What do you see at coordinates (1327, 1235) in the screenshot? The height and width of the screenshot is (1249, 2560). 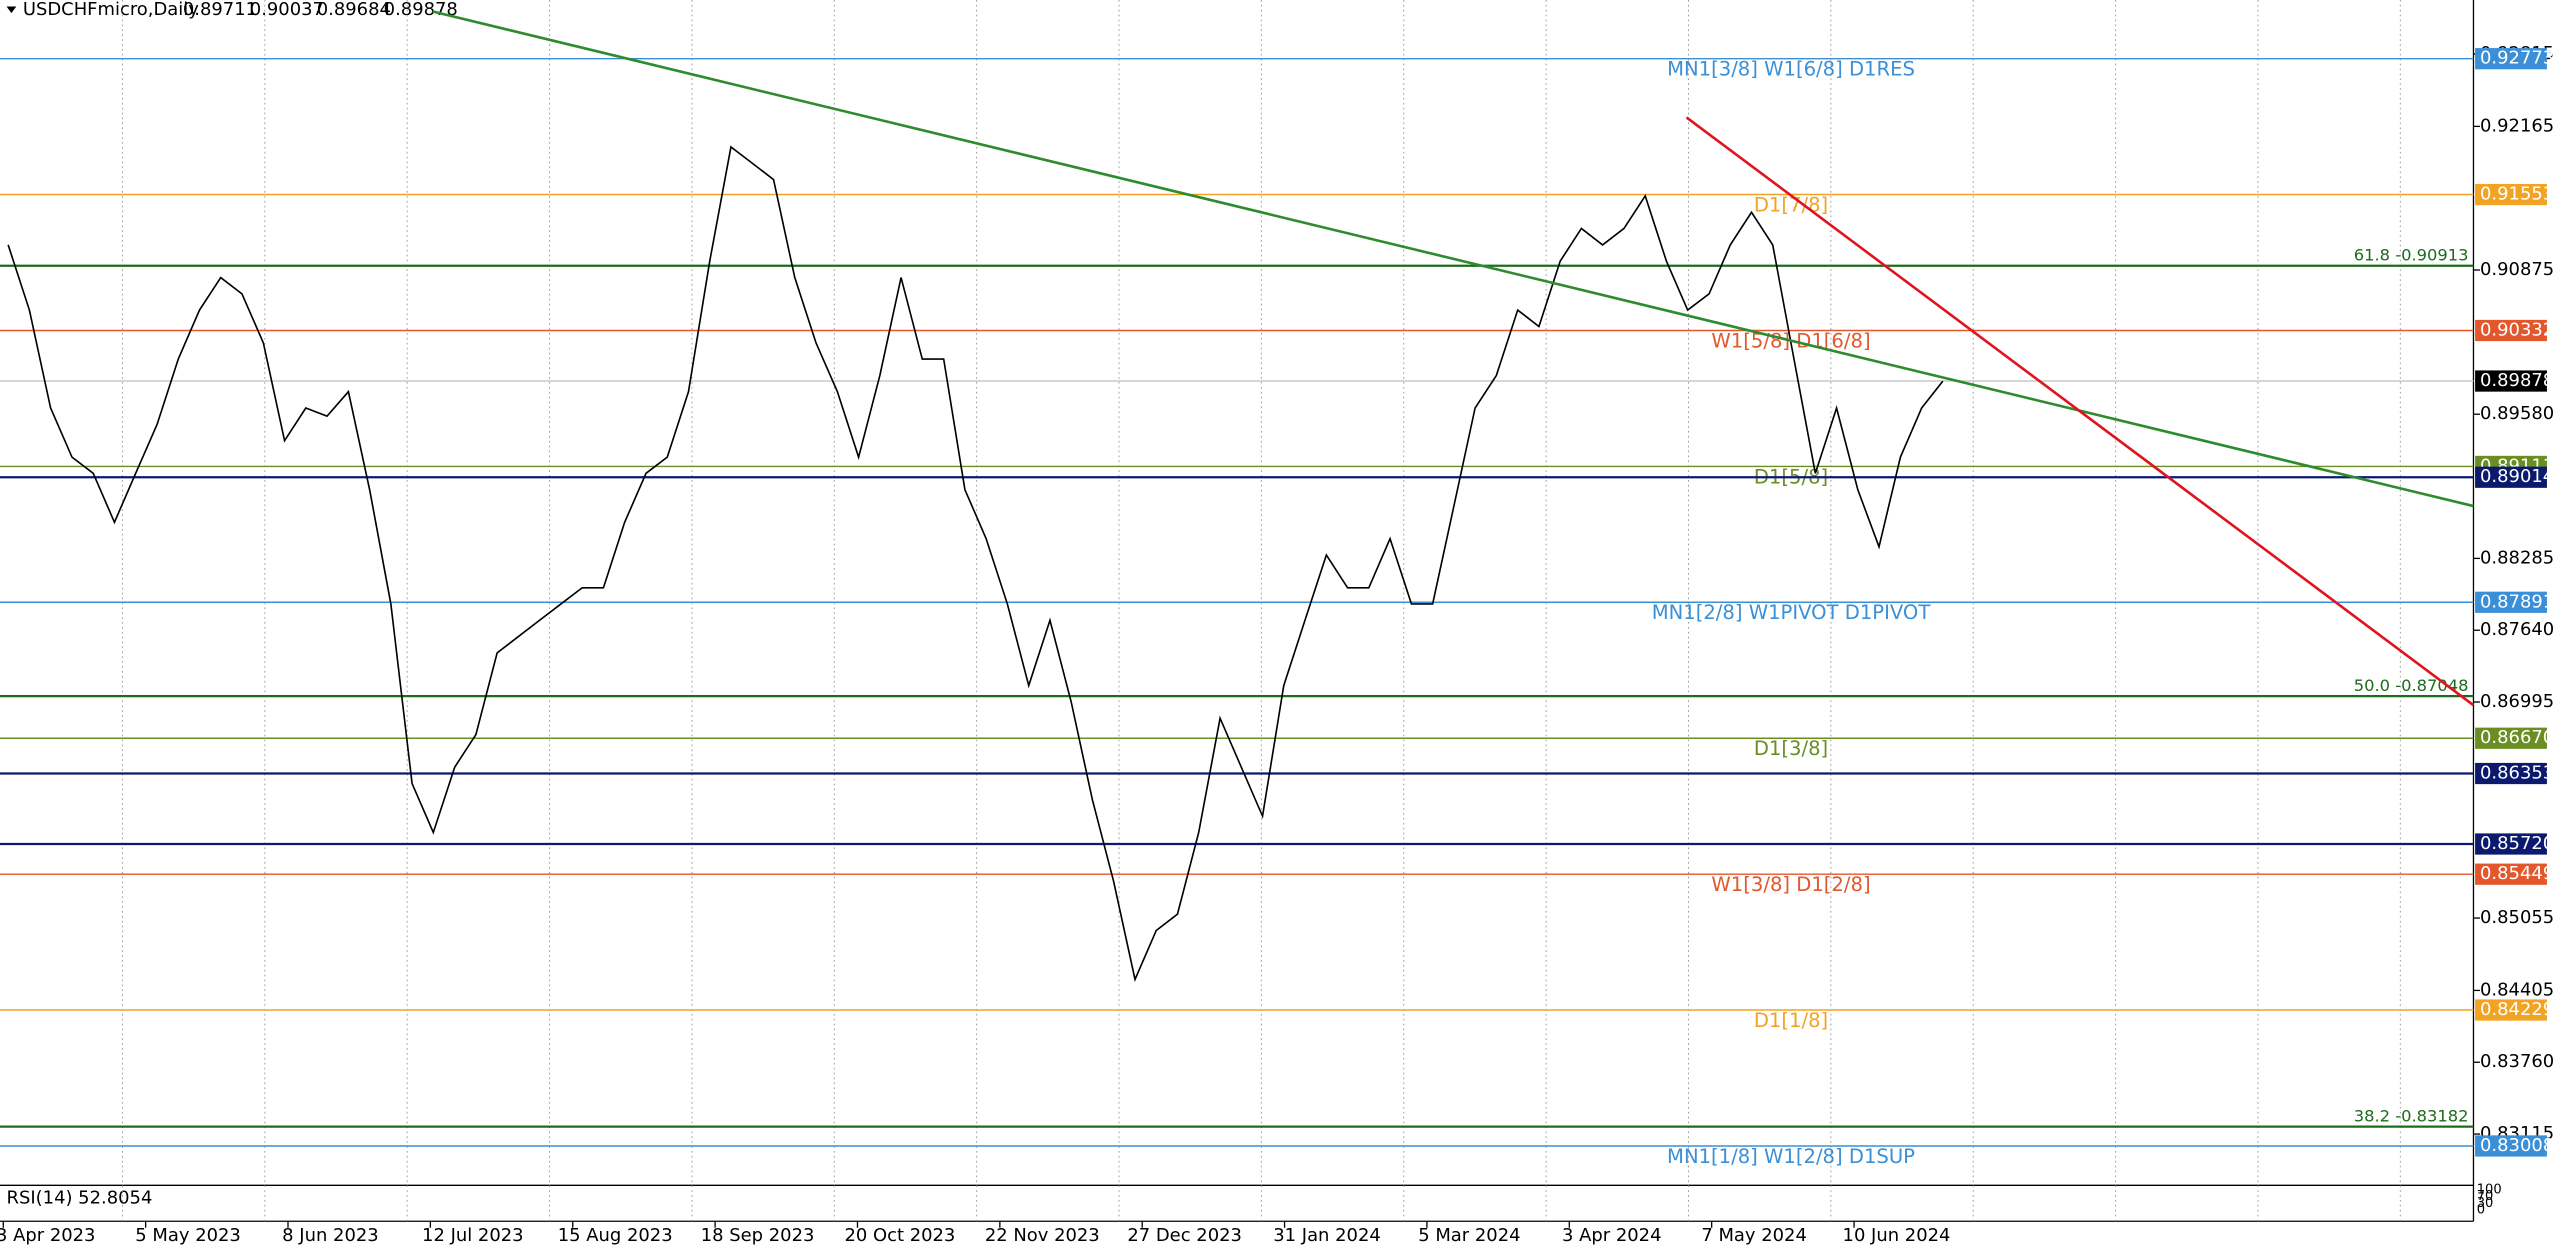 I see `x-tick-label: 31 Jan 2024` at bounding box center [1327, 1235].